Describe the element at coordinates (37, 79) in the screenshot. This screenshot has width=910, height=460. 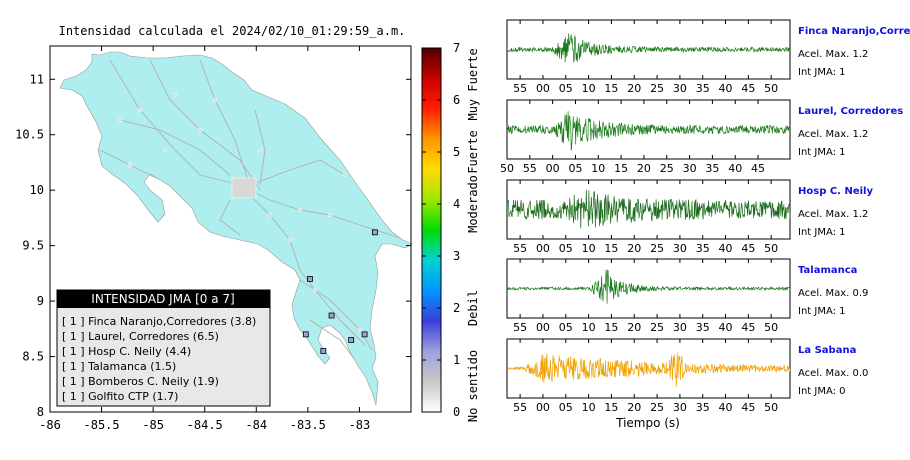
I see `map-y-tick-label: 11` at that location.